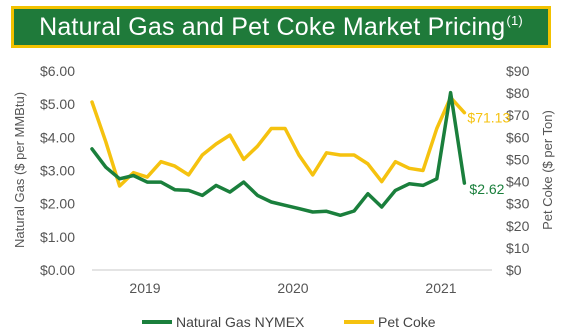 The width and height of the screenshot is (562, 333). Describe the element at coordinates (19, 170) in the screenshot. I see `left-axis-title: Natural Gas ($ per MMBtu)` at that location.